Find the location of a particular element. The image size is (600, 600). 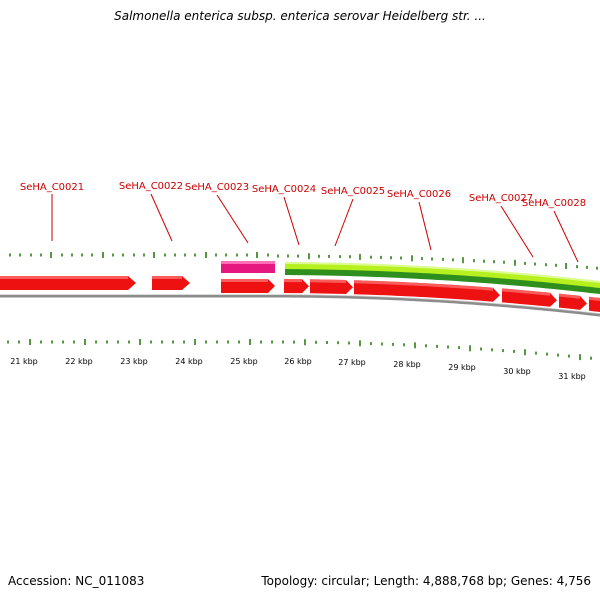

feature-tracks is located at coordinates (300, 289).